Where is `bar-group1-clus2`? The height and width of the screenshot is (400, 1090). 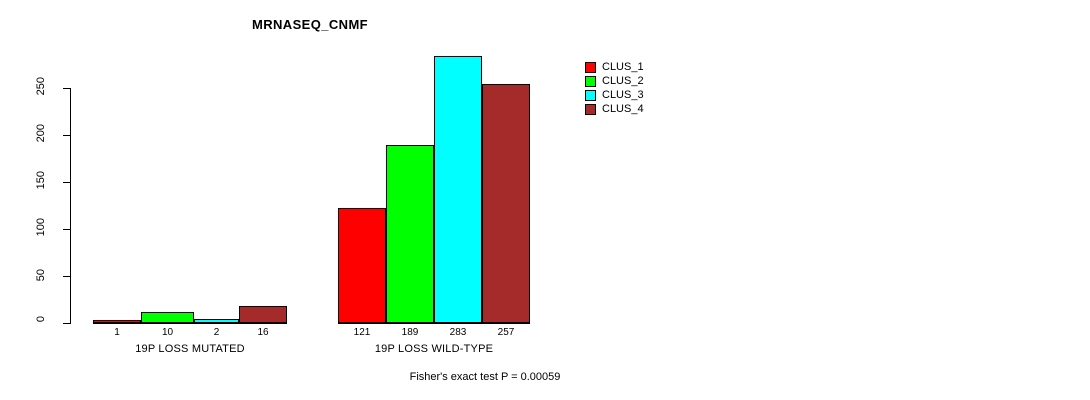
bar-group1-clus2 is located at coordinates (167, 317).